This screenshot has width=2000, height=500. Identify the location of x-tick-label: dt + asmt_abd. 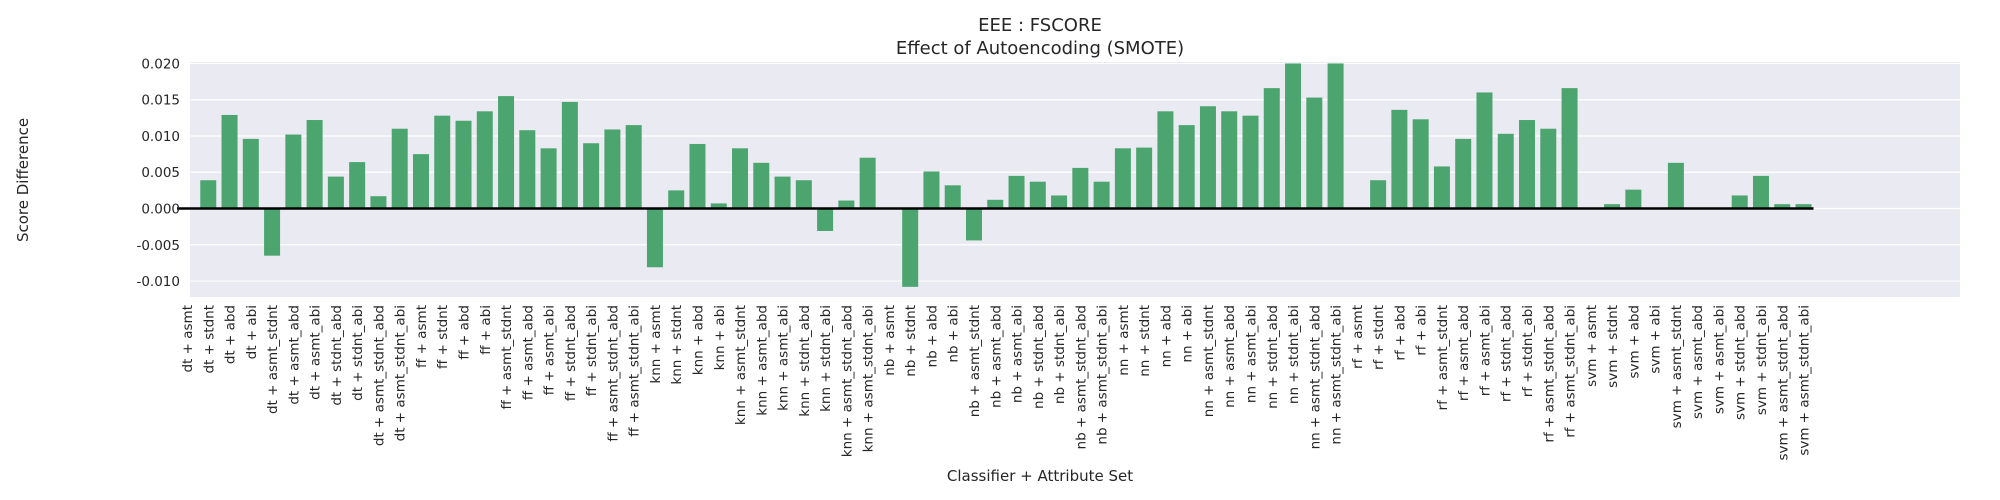
(294, 355).